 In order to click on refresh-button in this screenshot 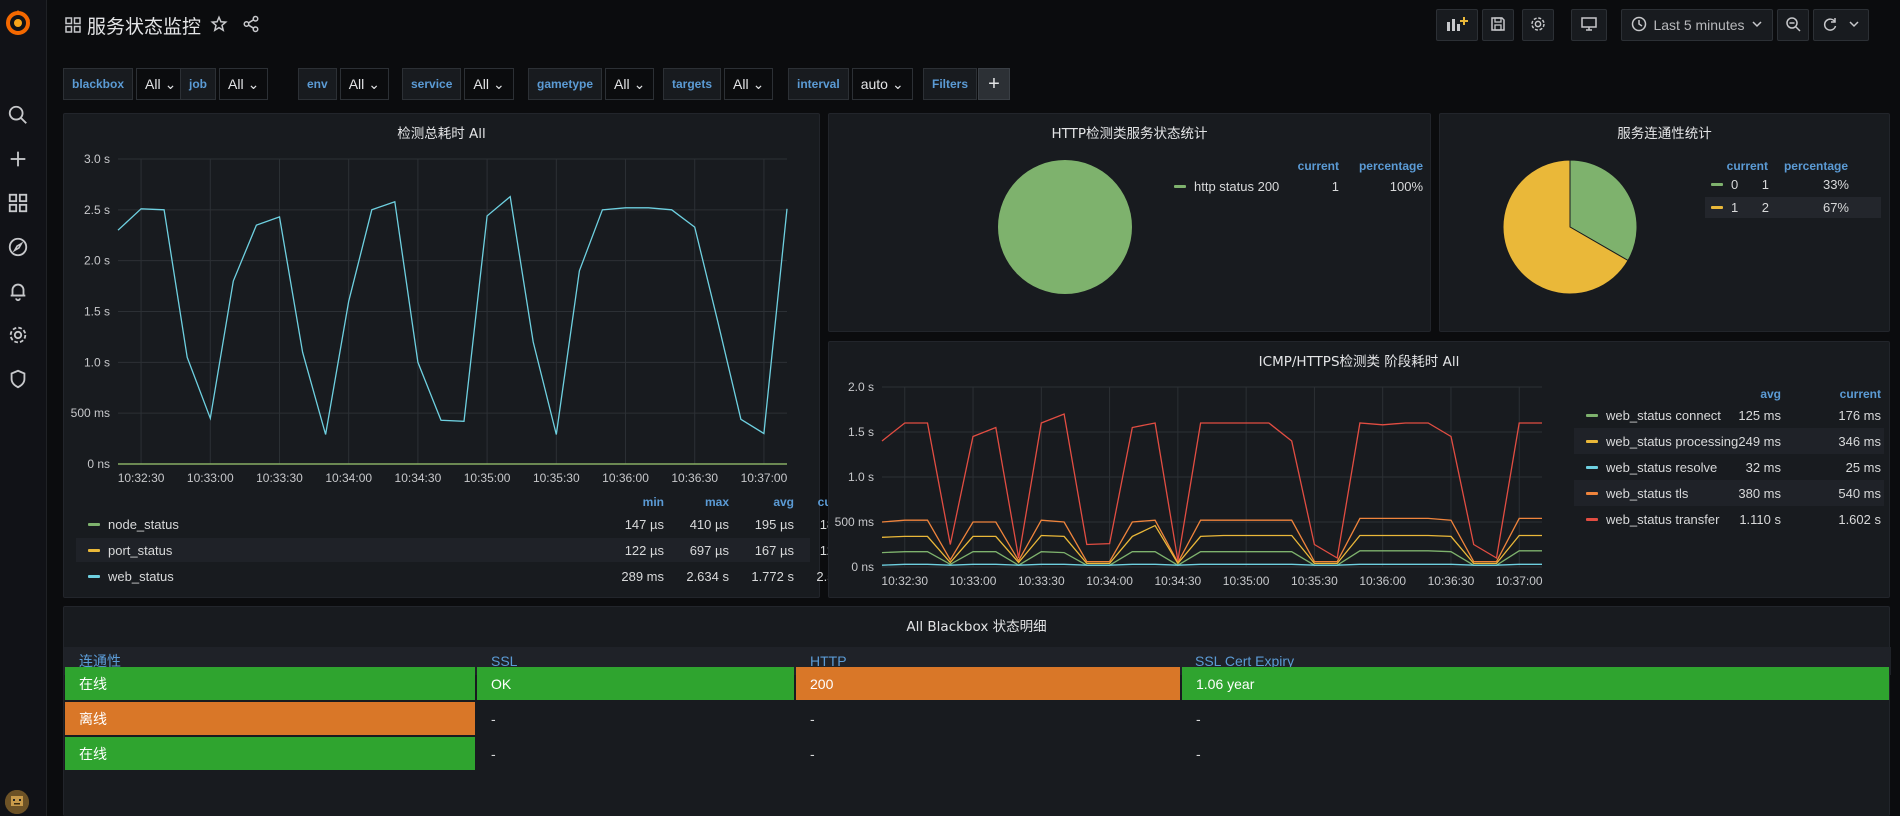, I will do `click(1841, 25)`.